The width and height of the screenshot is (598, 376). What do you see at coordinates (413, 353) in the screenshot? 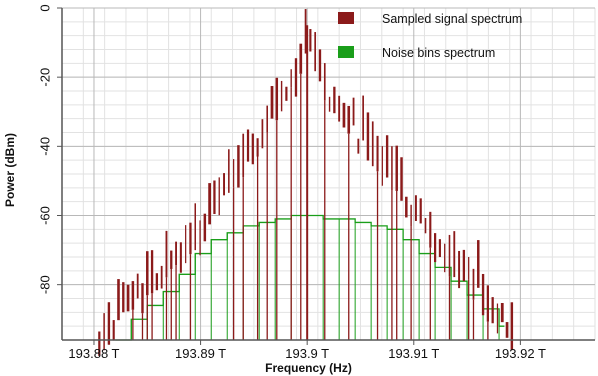
I see `x-tick-label: 193.91 T` at bounding box center [413, 353].